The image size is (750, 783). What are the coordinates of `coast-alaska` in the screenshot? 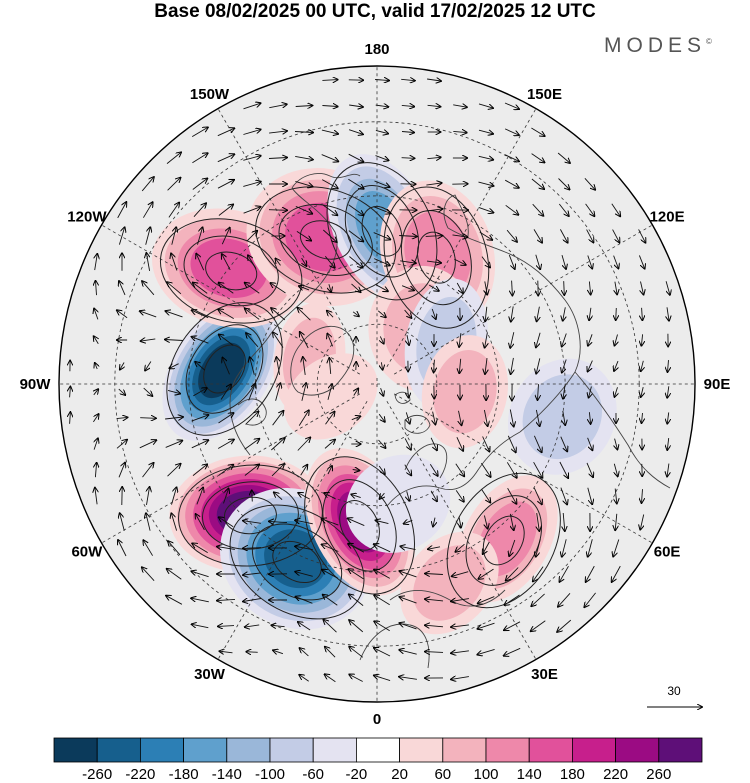 It's located at (326, 181).